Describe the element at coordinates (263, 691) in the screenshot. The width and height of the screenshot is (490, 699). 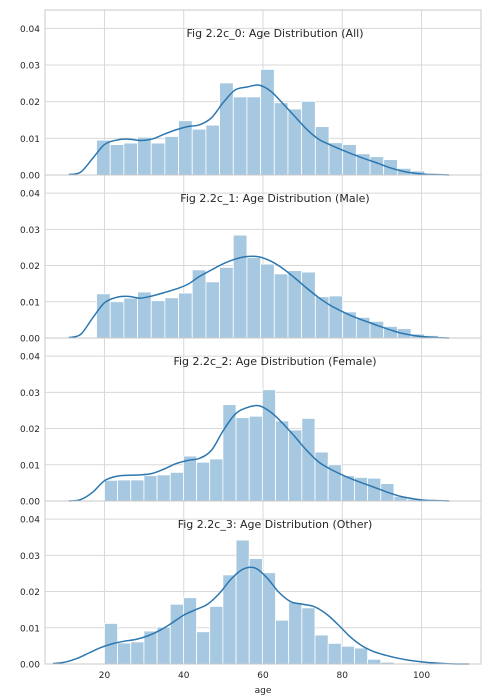
I see `x-axis-label: age` at that location.